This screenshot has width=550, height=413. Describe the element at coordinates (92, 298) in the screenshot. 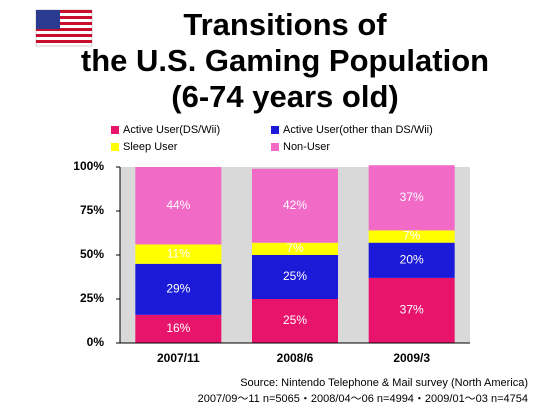

I see `y-tick-label: 25%` at that location.